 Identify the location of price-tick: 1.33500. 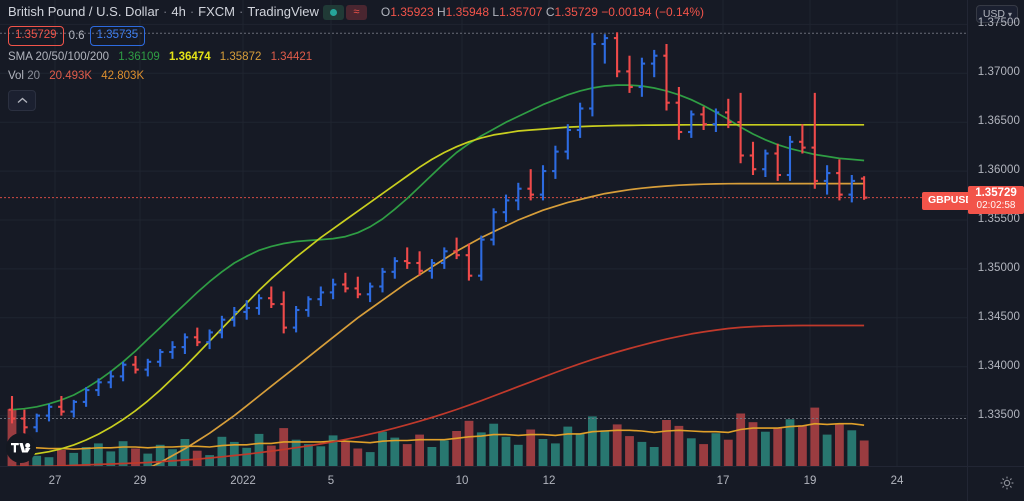
(998, 414).